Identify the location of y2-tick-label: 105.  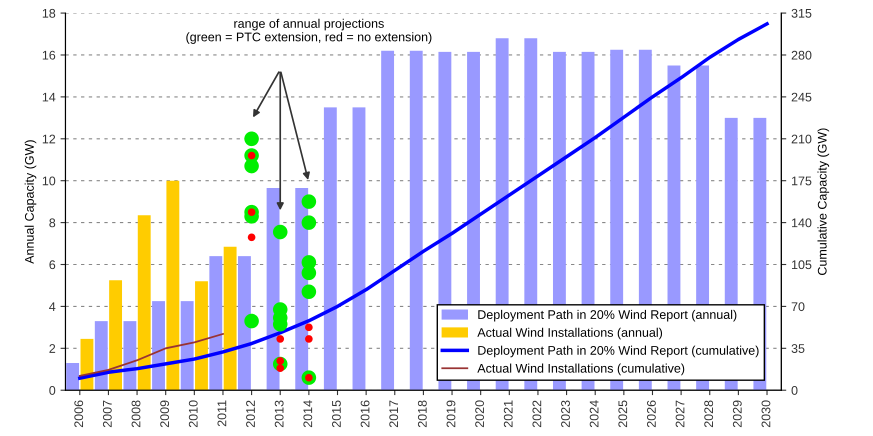
(802, 265).